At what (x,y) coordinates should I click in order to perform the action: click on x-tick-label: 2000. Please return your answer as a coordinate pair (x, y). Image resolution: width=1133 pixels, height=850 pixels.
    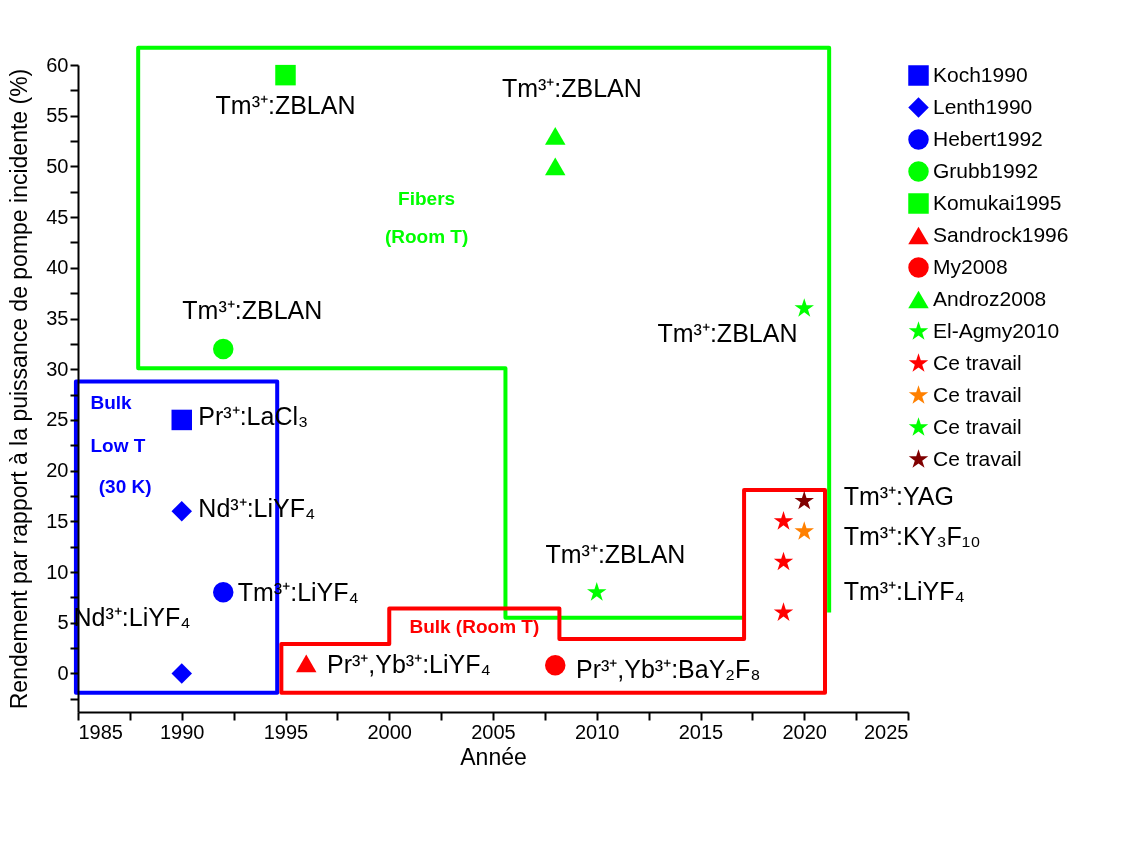
    Looking at the image, I should click on (389, 731).